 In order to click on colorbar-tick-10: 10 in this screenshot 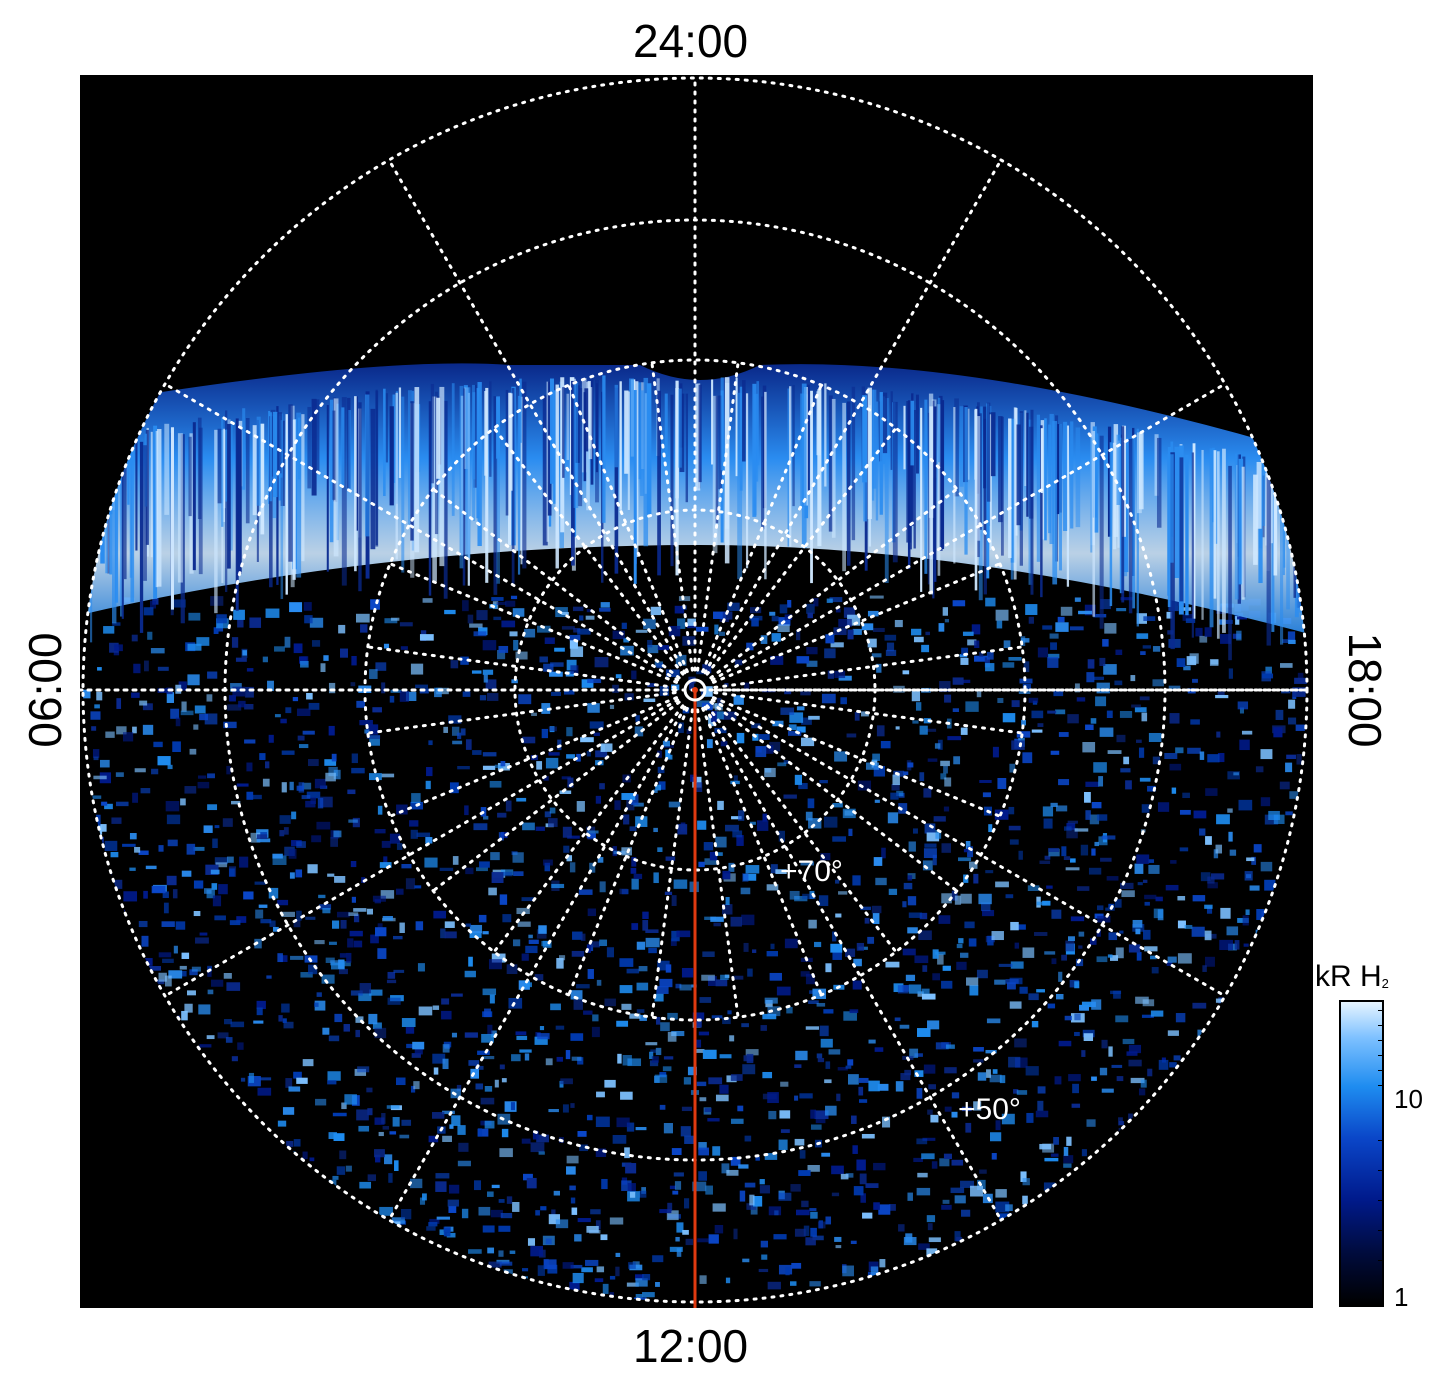, I will do `click(1408, 1099)`.